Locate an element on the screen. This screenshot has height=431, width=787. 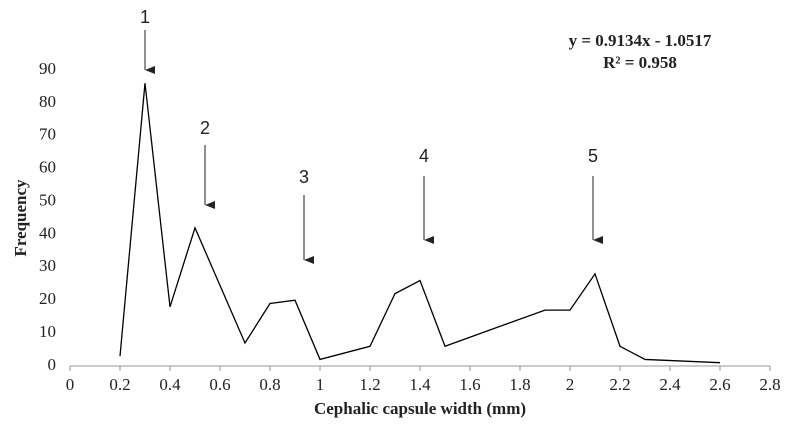
x-tick-label: 2.4 is located at coordinates (670, 384).